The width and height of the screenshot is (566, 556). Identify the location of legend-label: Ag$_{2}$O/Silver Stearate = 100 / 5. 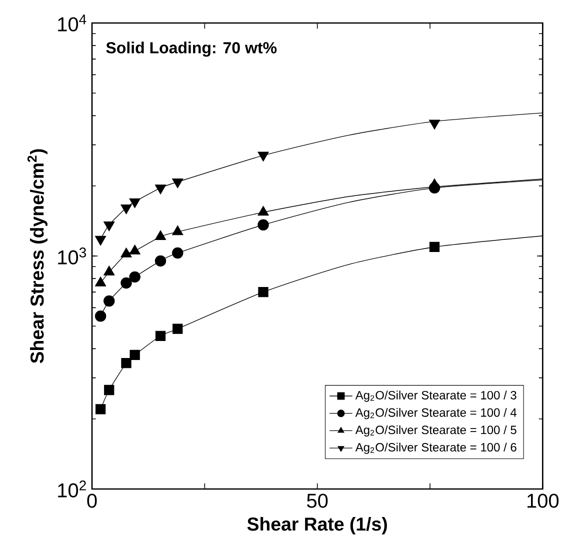
(435, 431).